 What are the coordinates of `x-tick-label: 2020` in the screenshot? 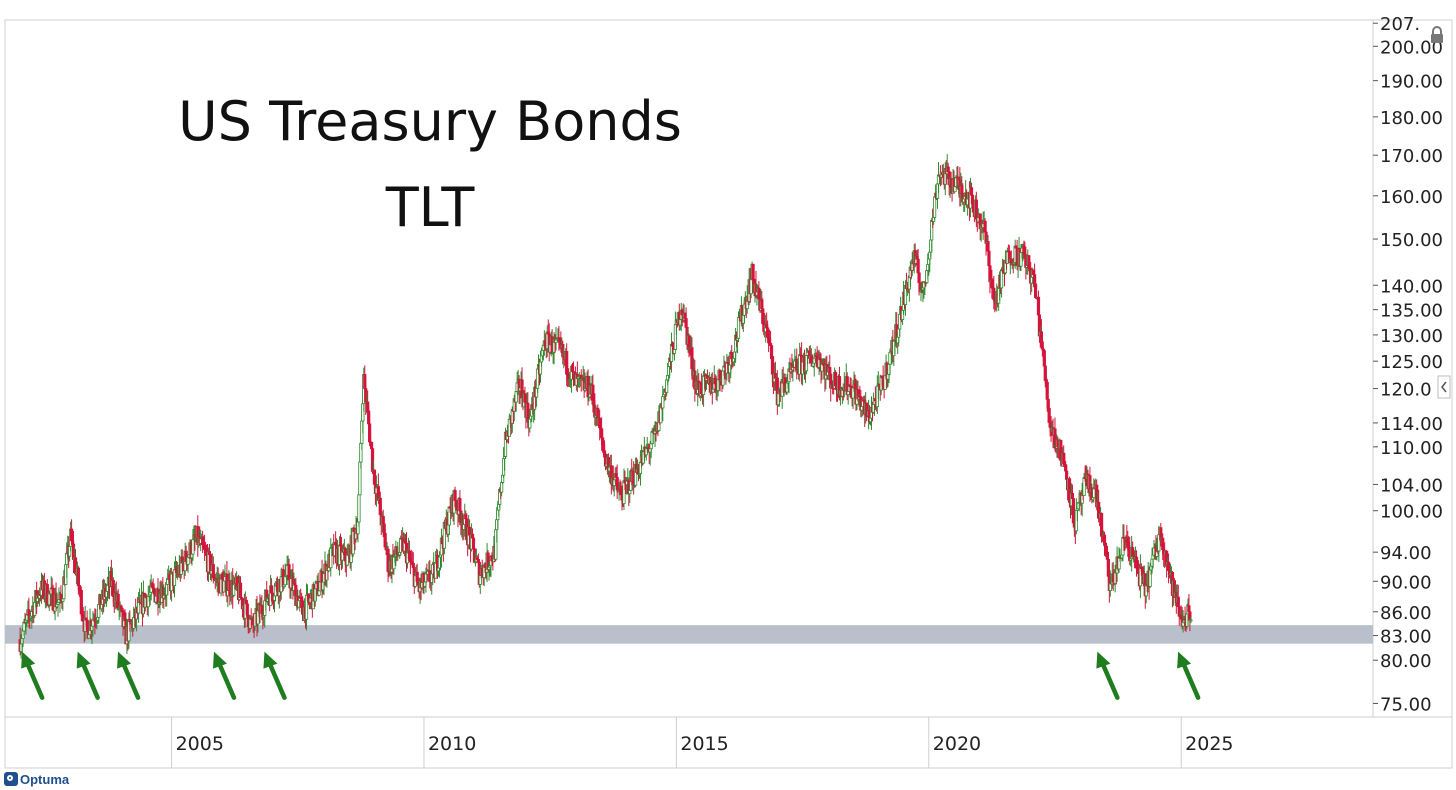 It's located at (957, 744).